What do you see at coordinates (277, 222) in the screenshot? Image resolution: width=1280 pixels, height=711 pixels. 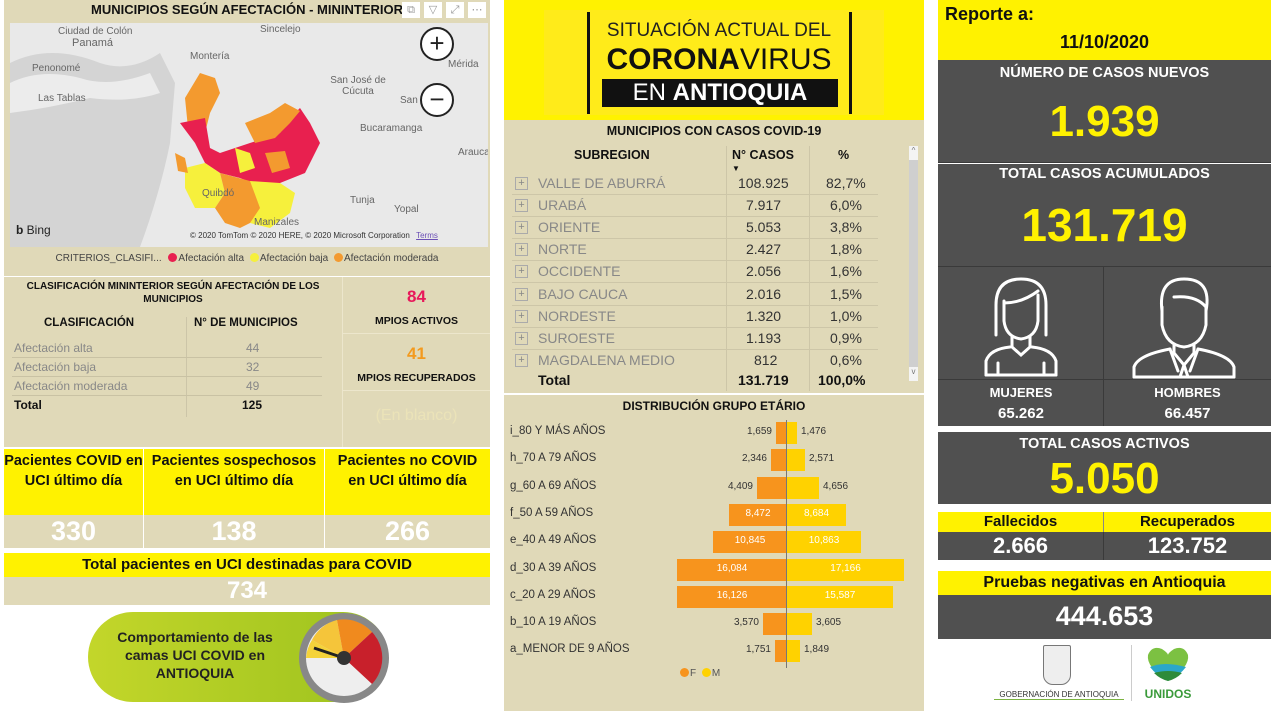 I see `map-label: Manizales` at bounding box center [277, 222].